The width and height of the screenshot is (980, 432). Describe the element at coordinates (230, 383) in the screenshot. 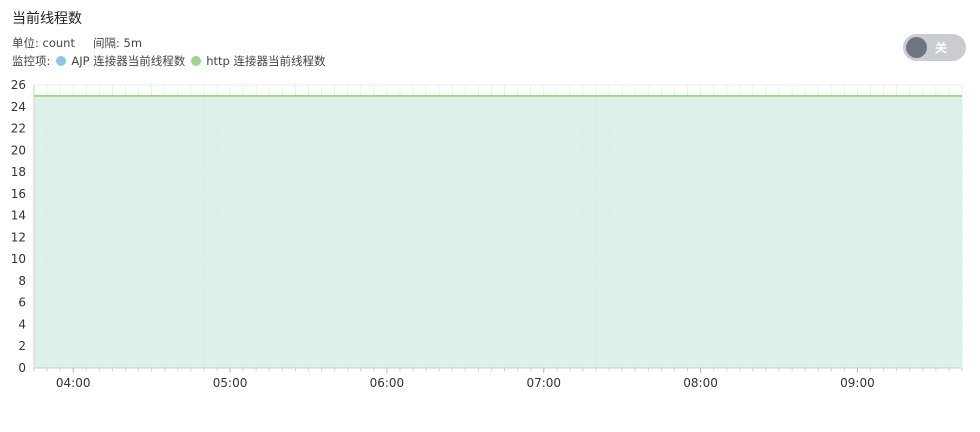

I see `x-tick-label: 05:00` at that location.